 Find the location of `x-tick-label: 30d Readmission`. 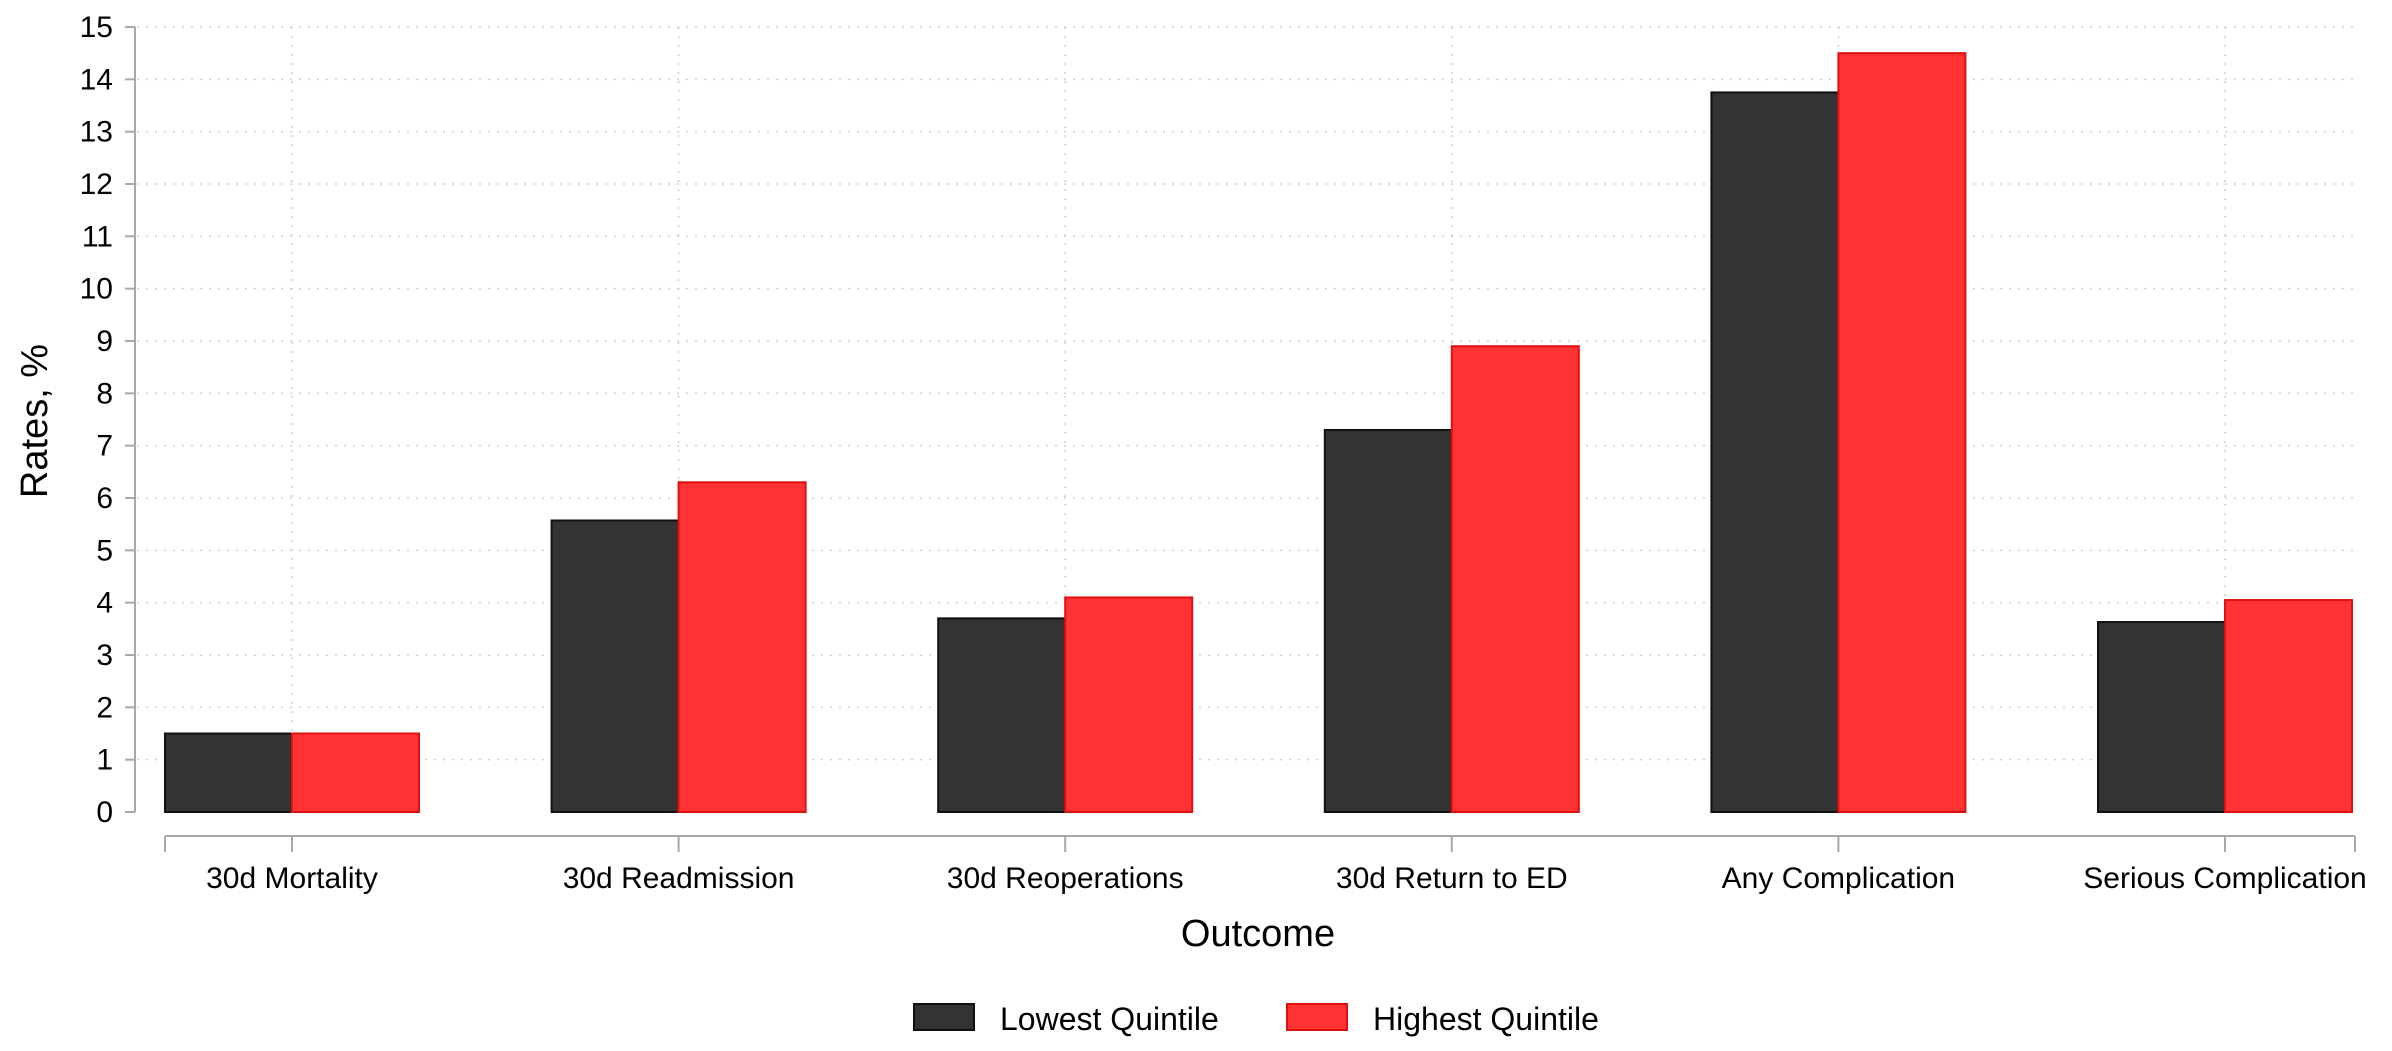

x-tick-label: 30d Readmission is located at coordinates (679, 878).